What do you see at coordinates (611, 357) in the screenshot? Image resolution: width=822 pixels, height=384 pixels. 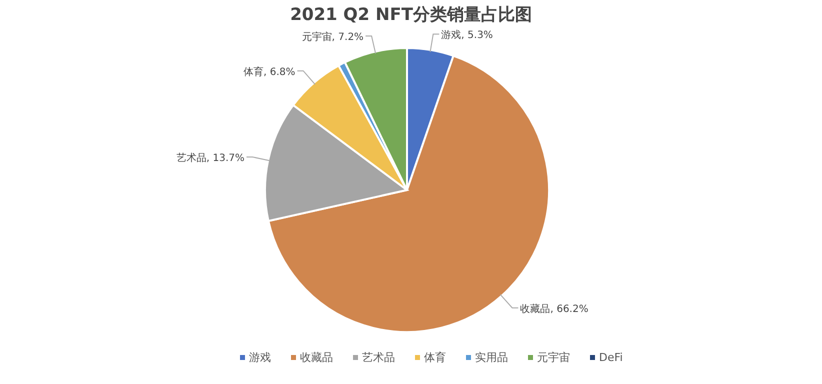 I see `legend-label: DeFi` at bounding box center [611, 357].